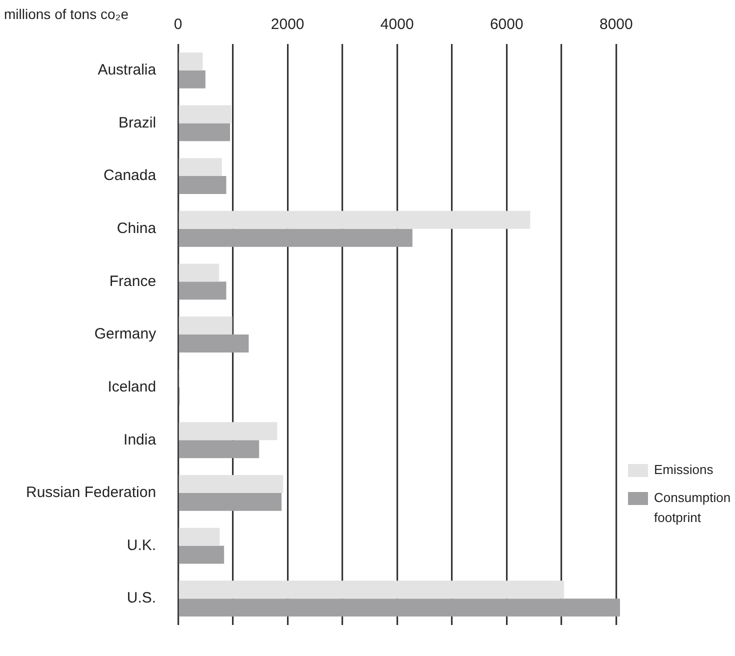  What do you see at coordinates (141, 545) in the screenshot?
I see `y-tick-label: U.K.` at bounding box center [141, 545].